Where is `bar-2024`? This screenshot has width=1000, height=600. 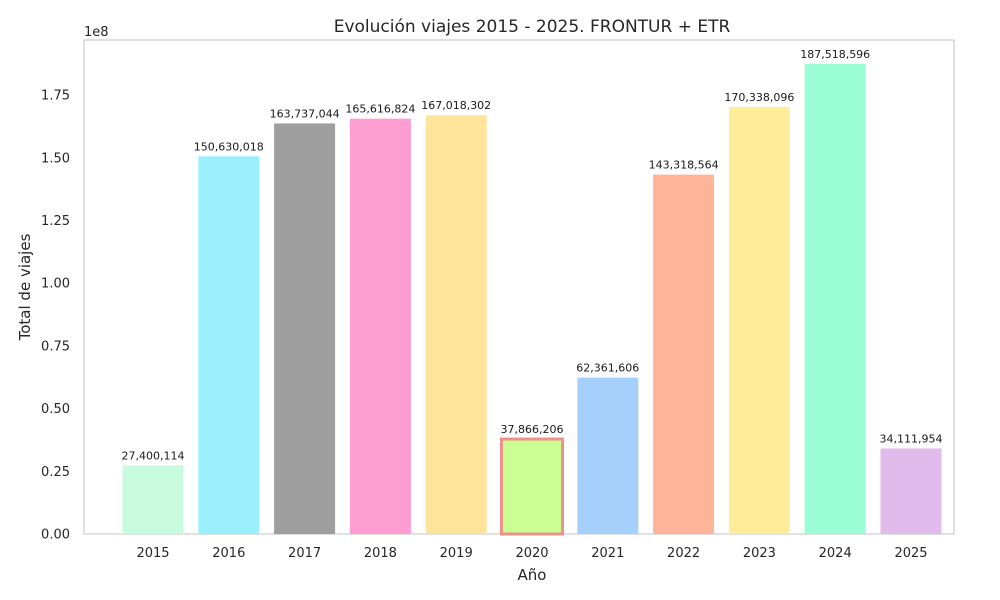
bar-2024 is located at coordinates (835, 299).